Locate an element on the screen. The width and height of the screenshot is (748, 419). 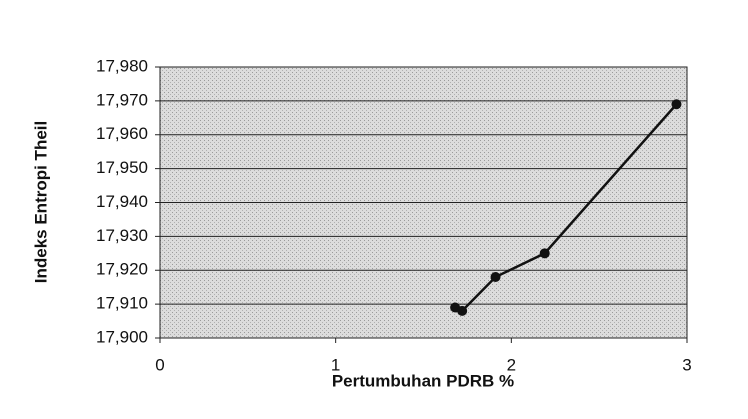
y-tick-label: 17,970 is located at coordinates (122, 99).